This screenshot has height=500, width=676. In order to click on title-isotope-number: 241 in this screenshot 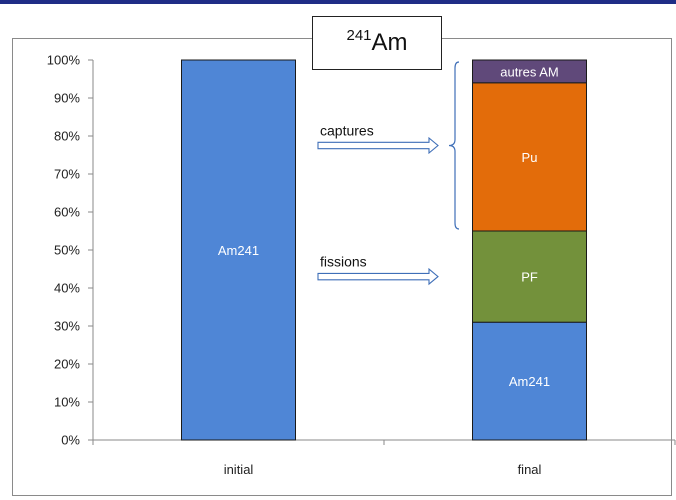, I will do `click(359, 35)`.